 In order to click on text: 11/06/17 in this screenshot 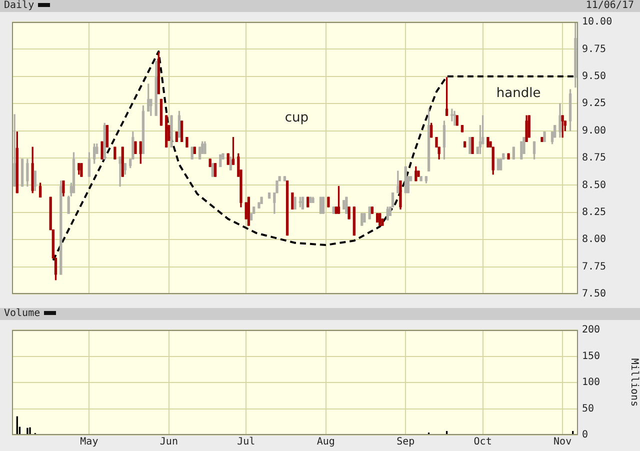, I will do `click(610, 6)`.